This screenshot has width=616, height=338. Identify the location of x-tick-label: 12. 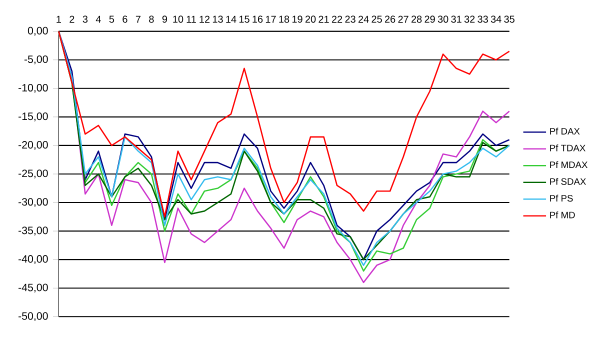
(205, 19).